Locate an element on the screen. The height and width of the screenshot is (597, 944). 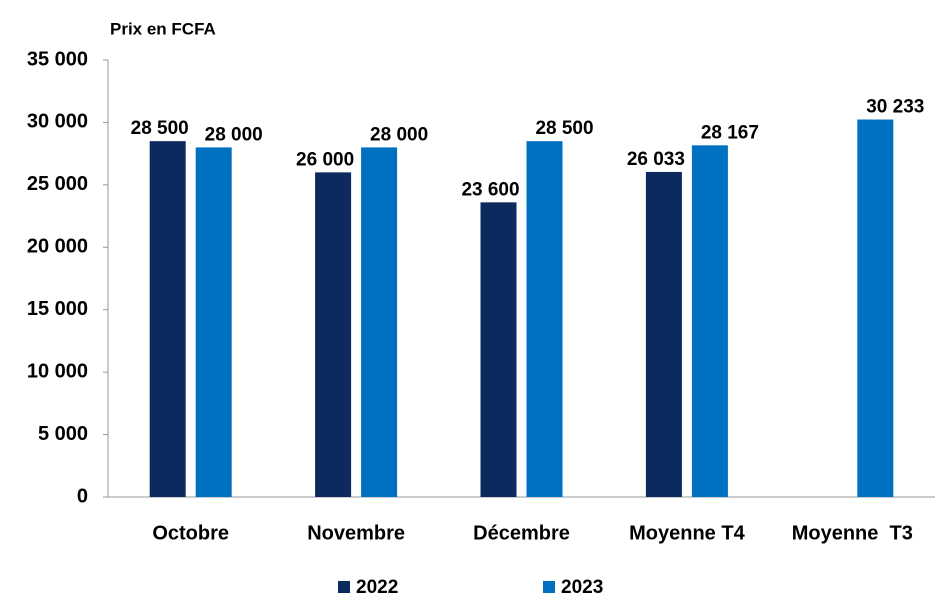
data-label: 30 233 is located at coordinates (895, 107).